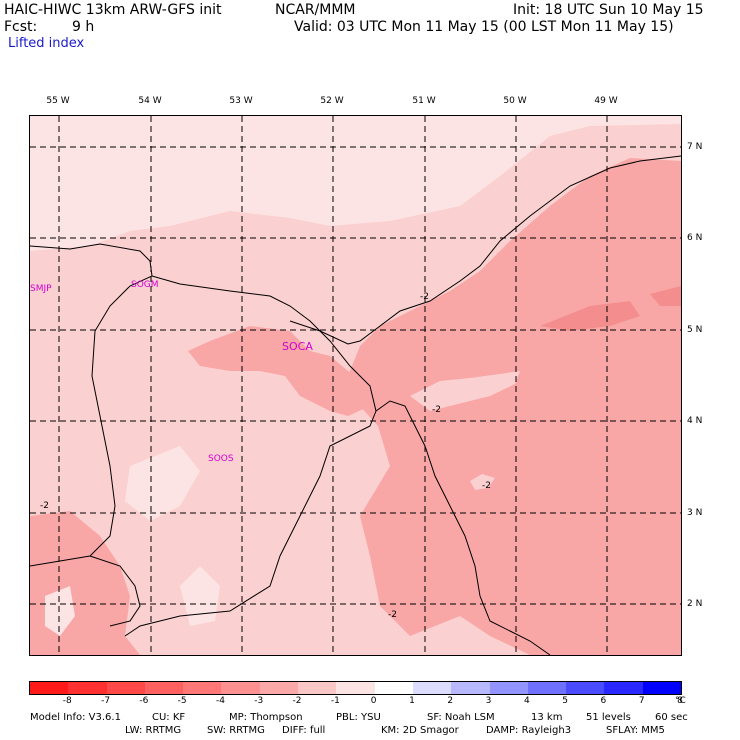 The height and width of the screenshot is (740, 740). Describe the element at coordinates (113, 10) in the screenshot. I see `model-title: HAIC-HIWC 13km ARW-GFS init` at that location.